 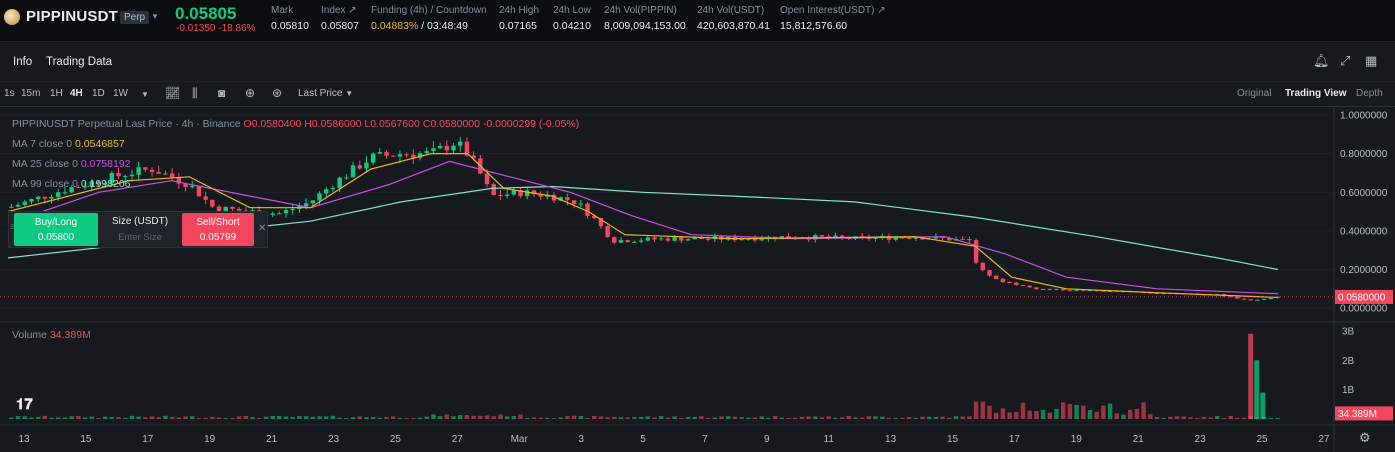 What do you see at coordinates (155, 16) in the screenshot?
I see `chevron-down-icon: ▼` at bounding box center [155, 16].